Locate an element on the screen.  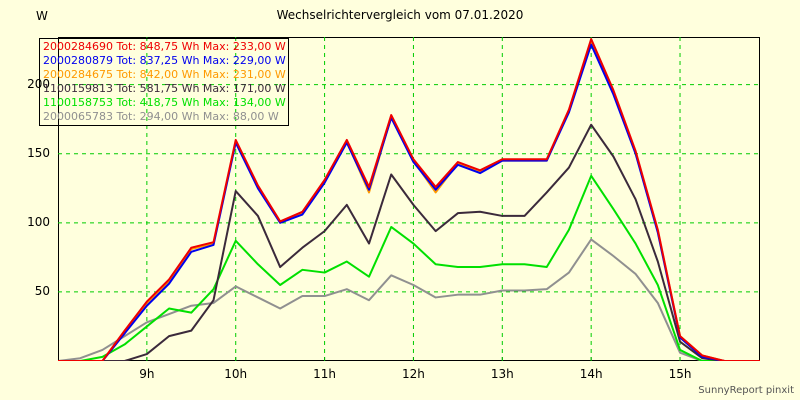
legend-item-2000284690: 2000284690 Tot: 848,75 Wh Max: 233,00 W is located at coordinates (164, 46).